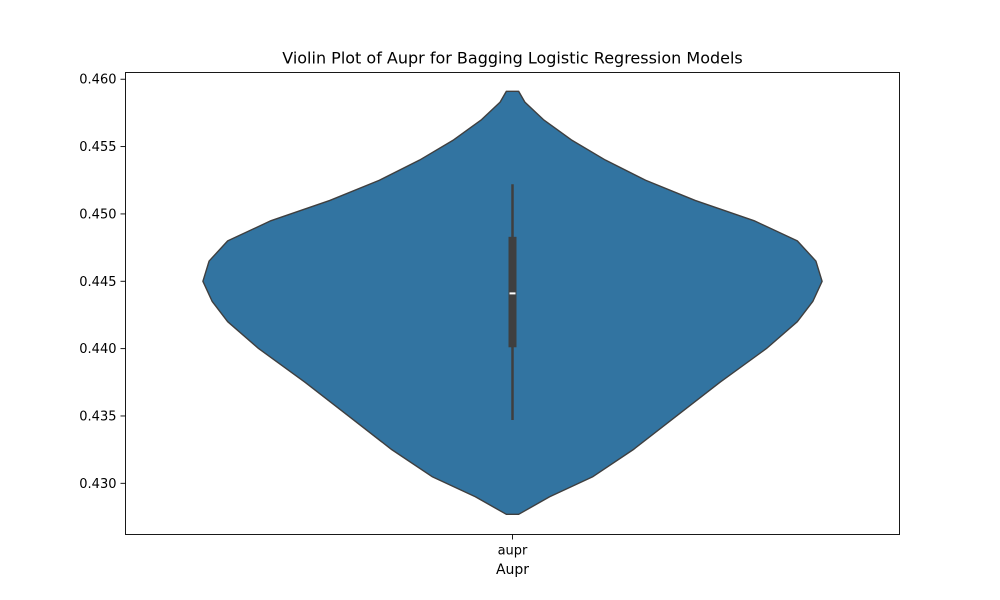 This screenshot has height=600, width=1000. Describe the element at coordinates (97, 416) in the screenshot. I see `y-tick-label: 0.435` at that location.